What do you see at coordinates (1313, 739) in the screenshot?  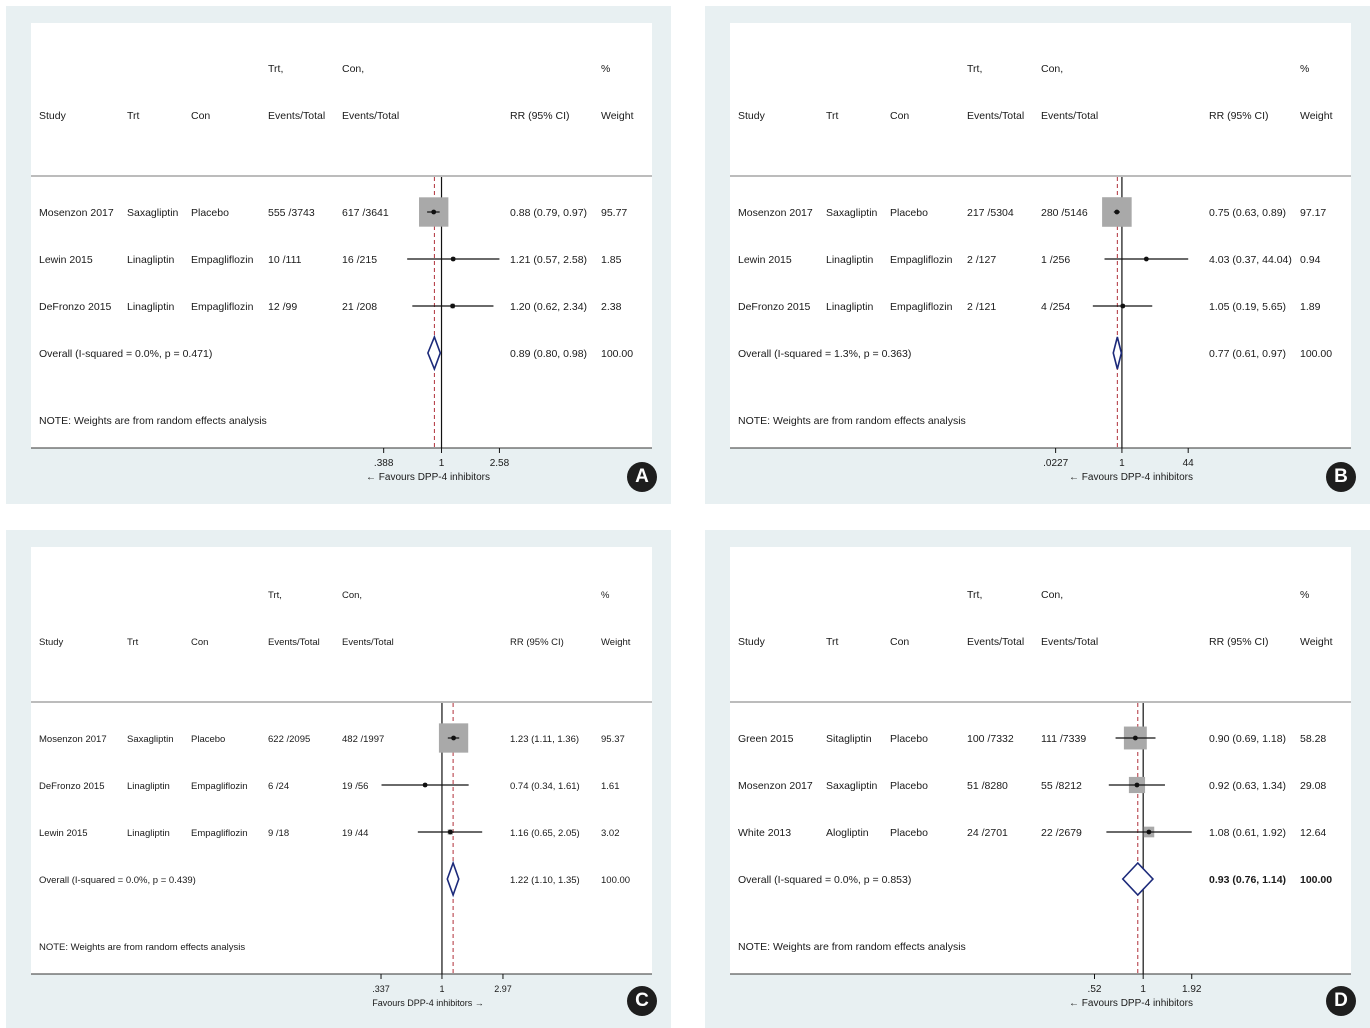 I see `study-weight: 58.28` at bounding box center [1313, 739].